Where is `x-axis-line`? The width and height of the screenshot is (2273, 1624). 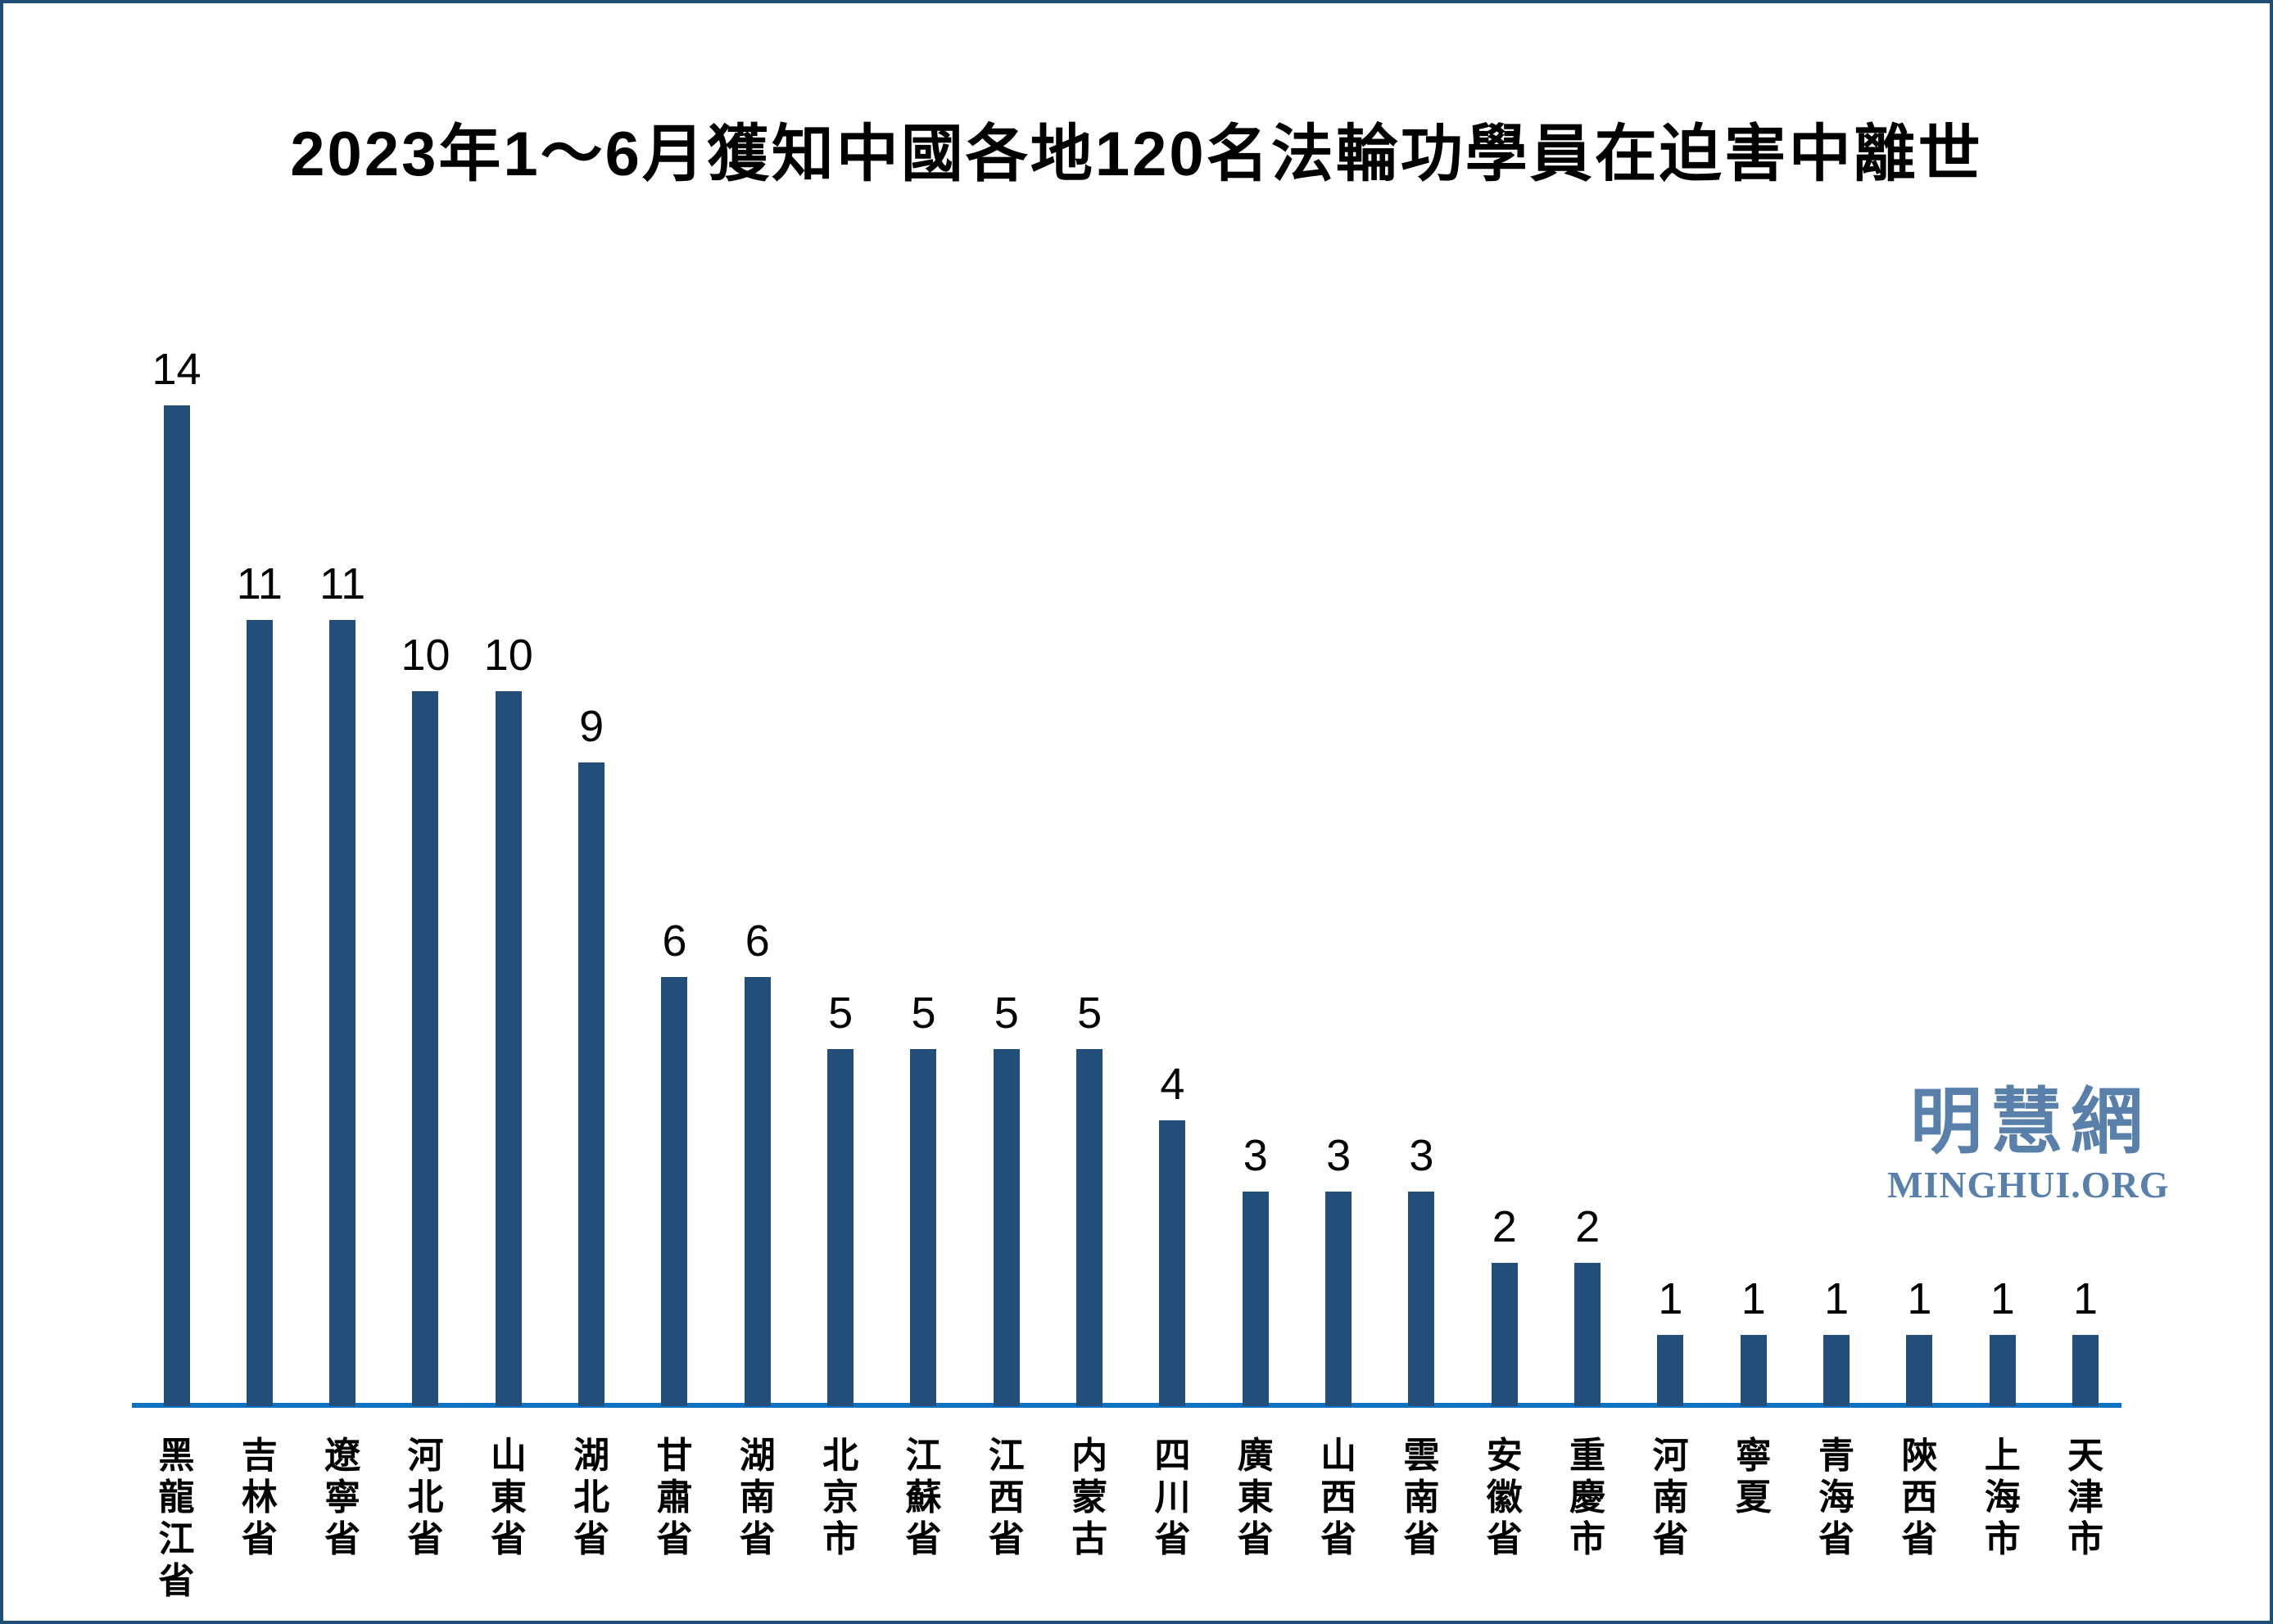
x-axis-line is located at coordinates (1126, 1405).